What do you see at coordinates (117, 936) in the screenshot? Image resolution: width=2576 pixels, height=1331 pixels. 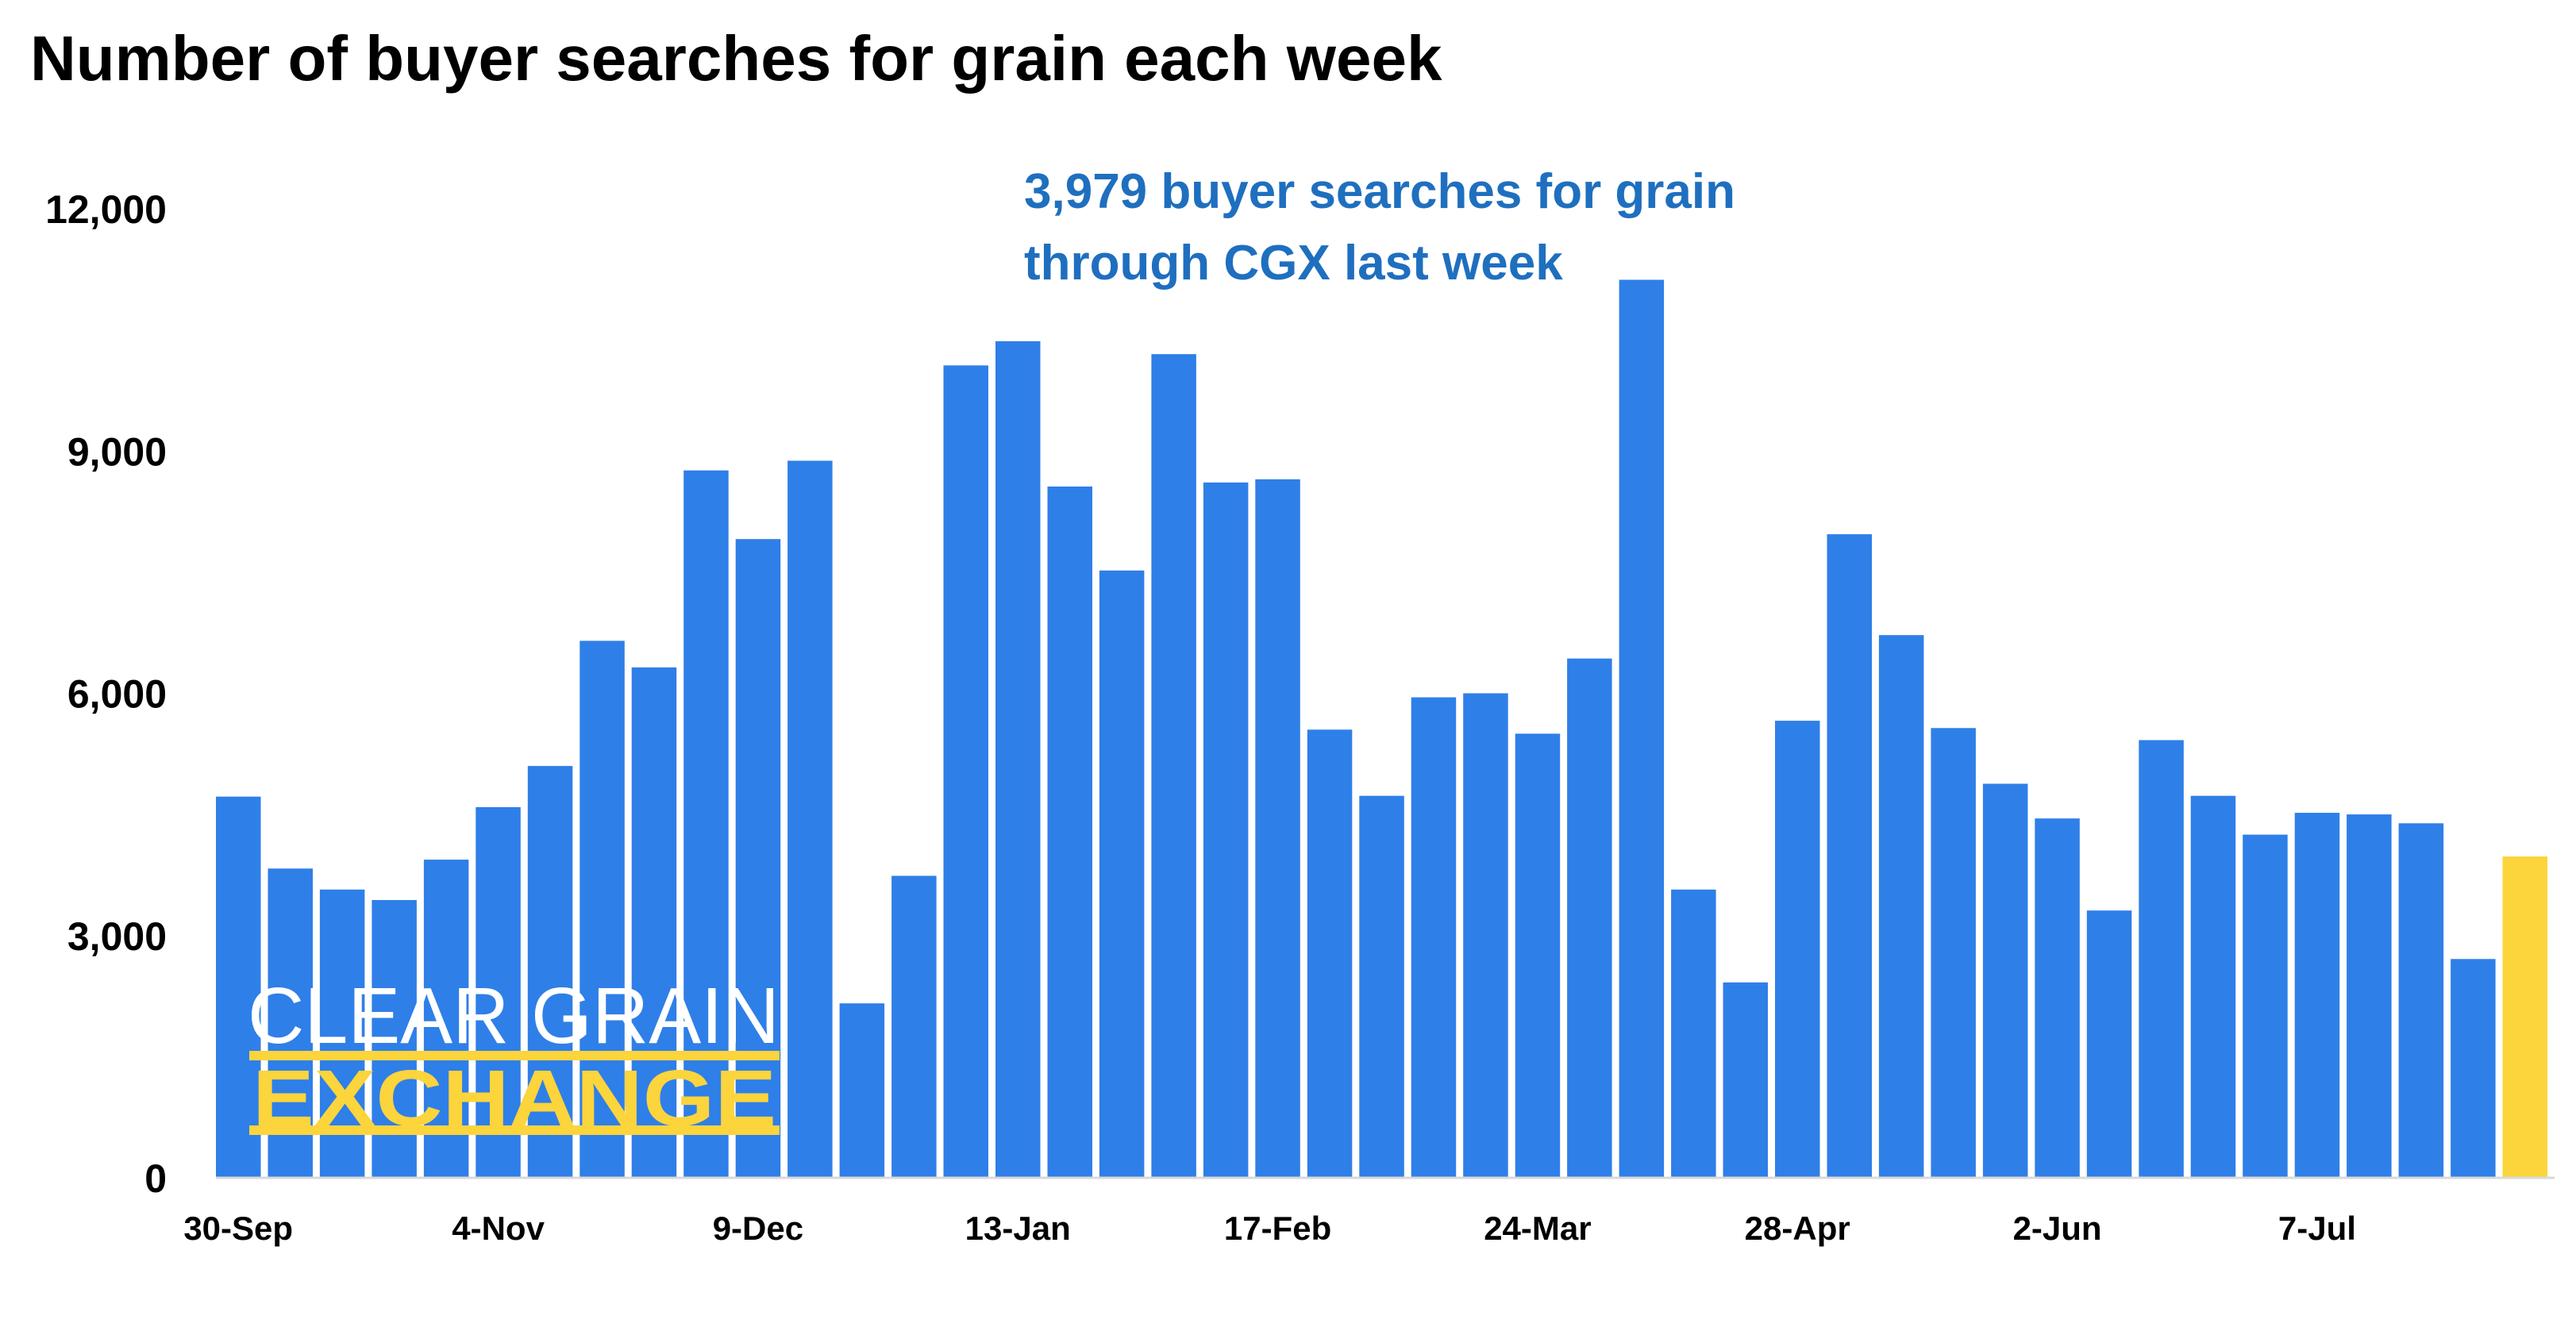 I see `y-tick-label: 3,000` at bounding box center [117, 936].